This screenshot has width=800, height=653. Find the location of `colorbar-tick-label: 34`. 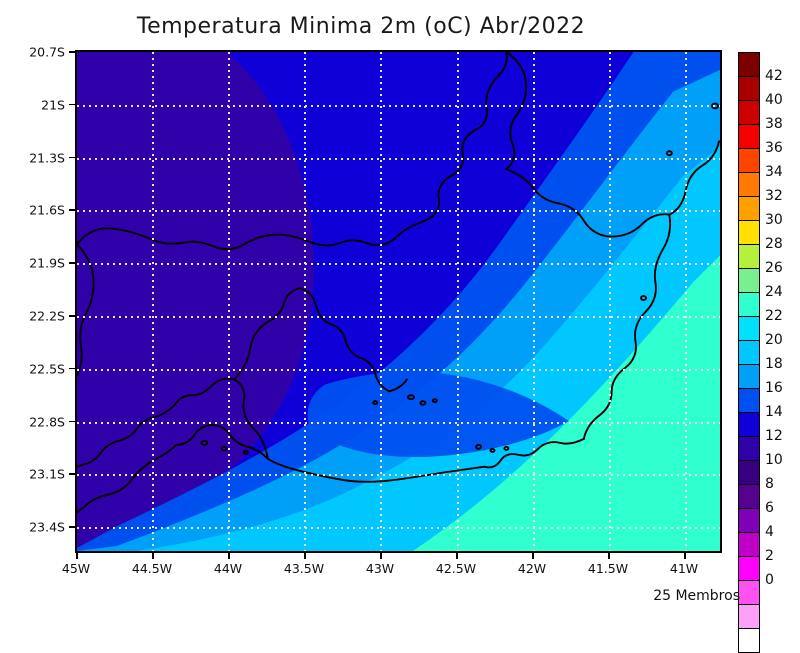

colorbar-tick-label: 34 is located at coordinates (774, 172).